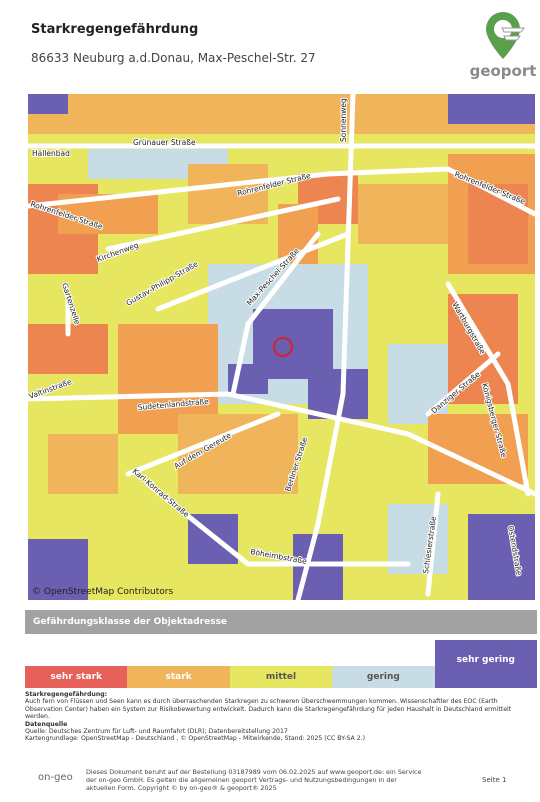  I want to click on legend-class: mittel, so click(281, 677).